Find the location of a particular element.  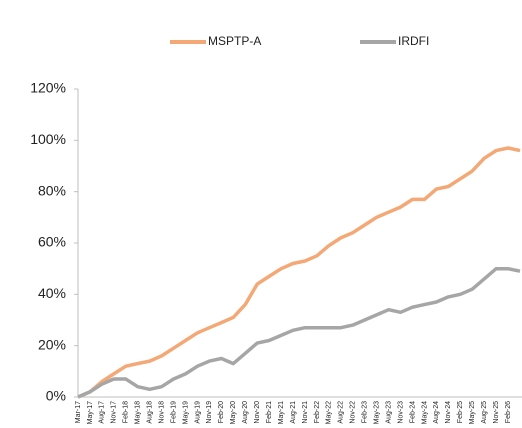

x-tick-label: Aug-23 is located at coordinates (388, 412).